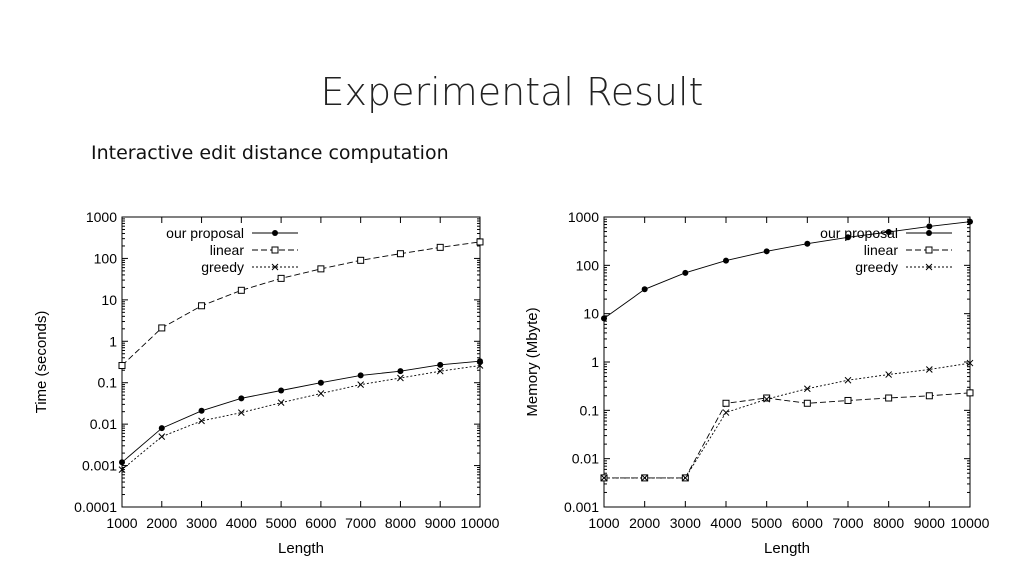 The image size is (1024, 576). Describe the element at coordinates (41, 362) in the screenshot. I see `y-axis-label: Time (seconds)` at that location.